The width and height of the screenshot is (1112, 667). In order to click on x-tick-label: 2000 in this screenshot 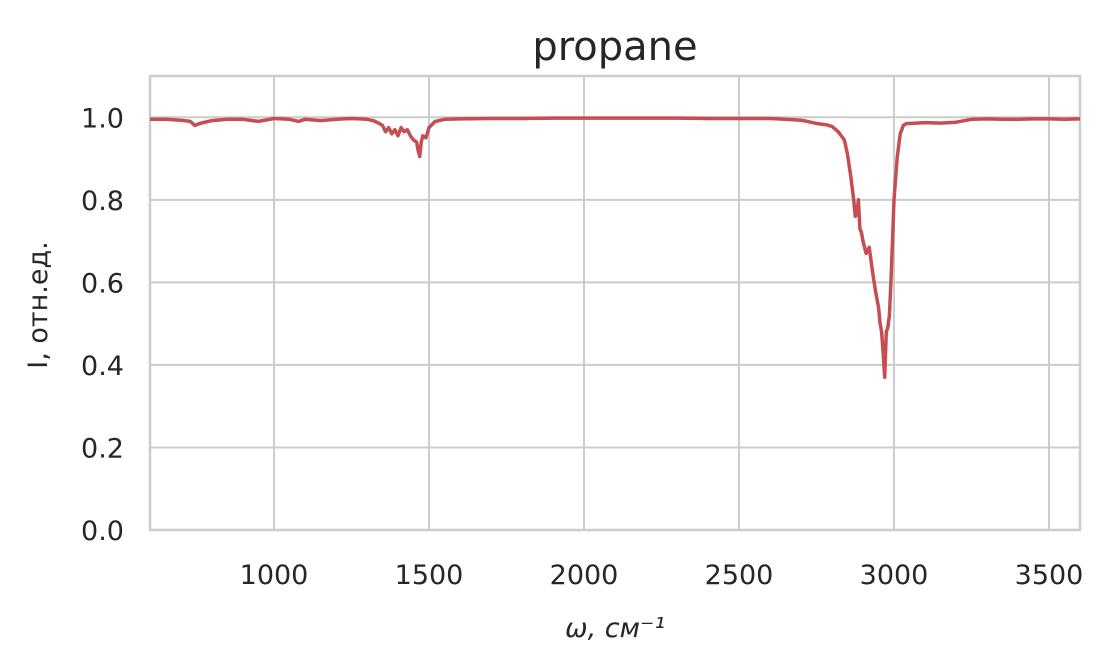, I will do `click(584, 575)`.